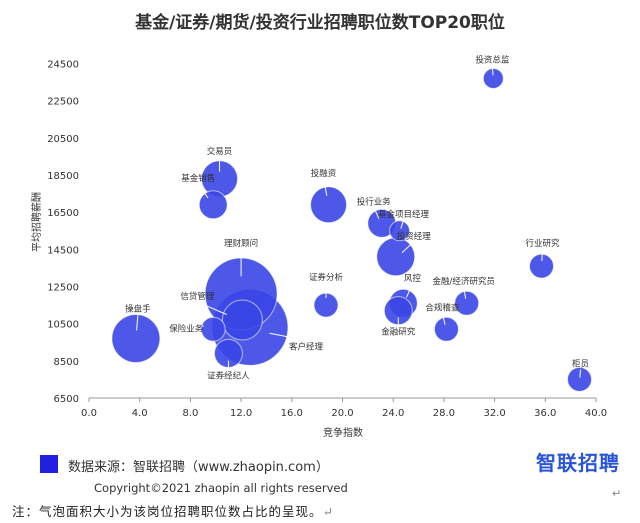 The image size is (640, 523). Describe the element at coordinates (190, 413) in the screenshot. I see `x-tick-label: 8.0` at that location.